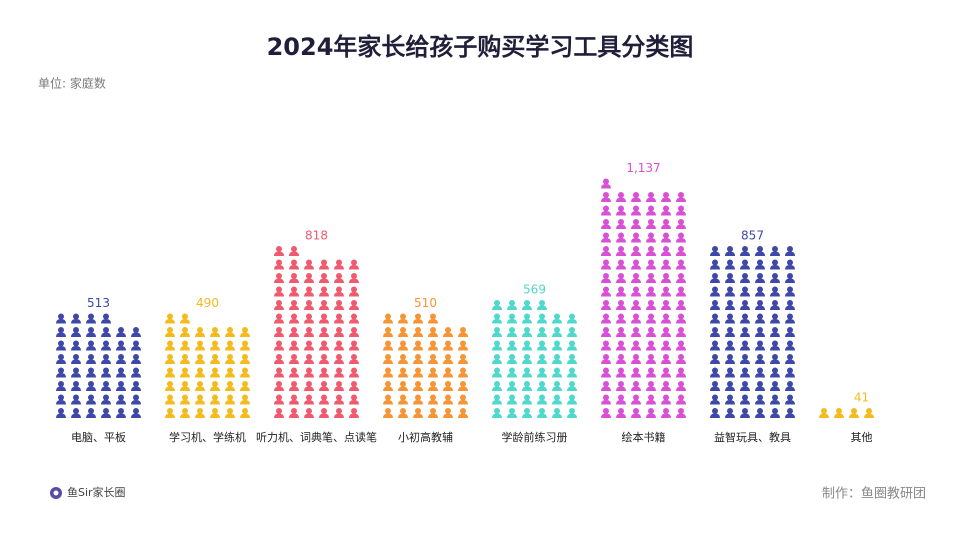  Describe the element at coordinates (862, 437) in the screenshot. I see `category-label: 其他` at that location.